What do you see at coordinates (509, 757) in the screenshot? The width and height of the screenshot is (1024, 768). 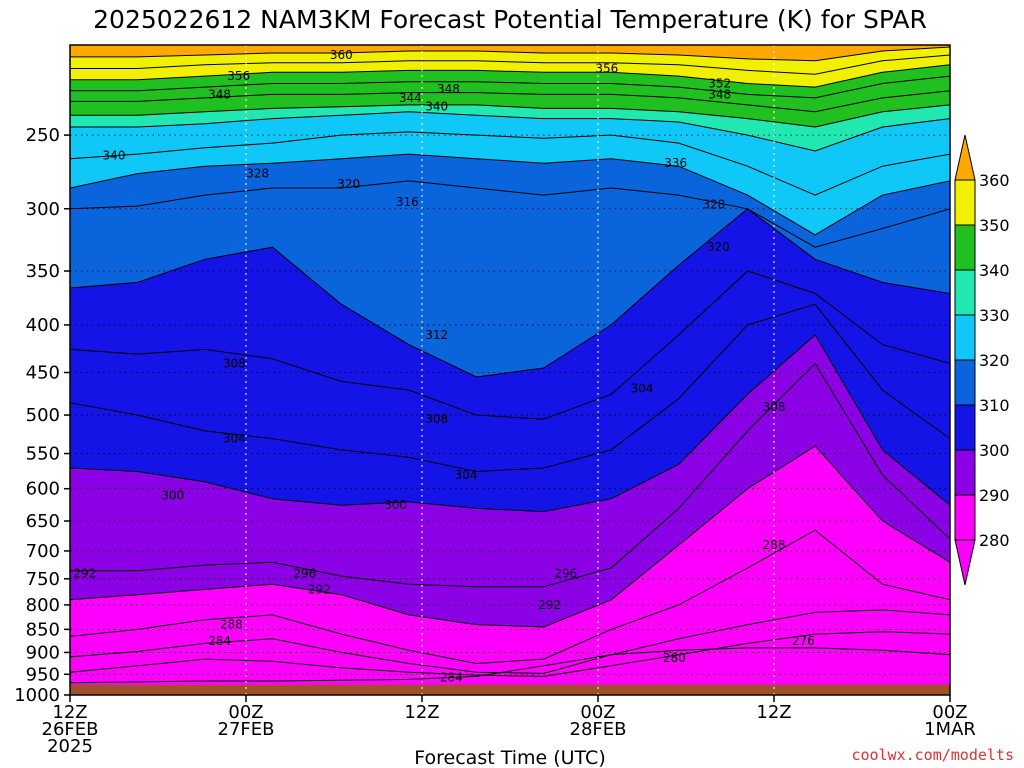 I see `x-axis-label: Forecast Time (UTC)` at bounding box center [509, 757].